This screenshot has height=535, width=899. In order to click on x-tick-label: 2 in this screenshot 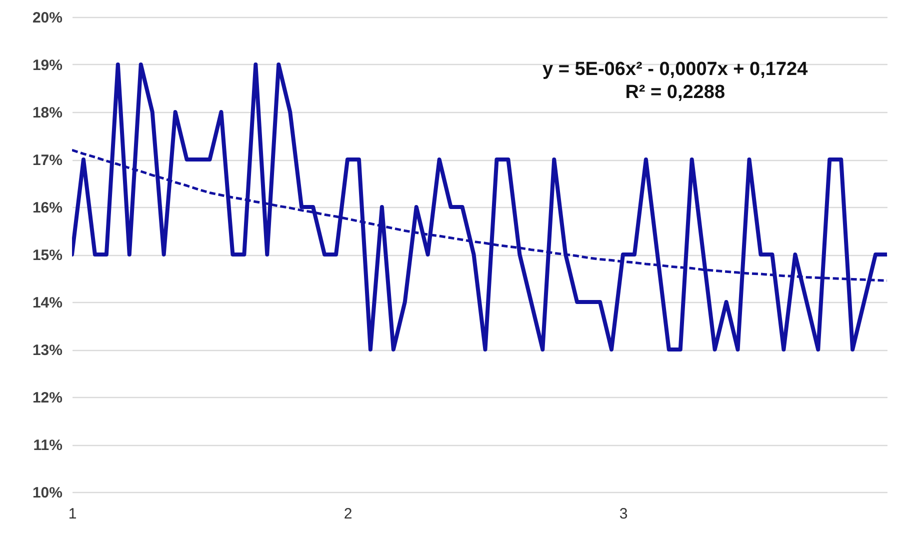, I will do `click(348, 514)`.